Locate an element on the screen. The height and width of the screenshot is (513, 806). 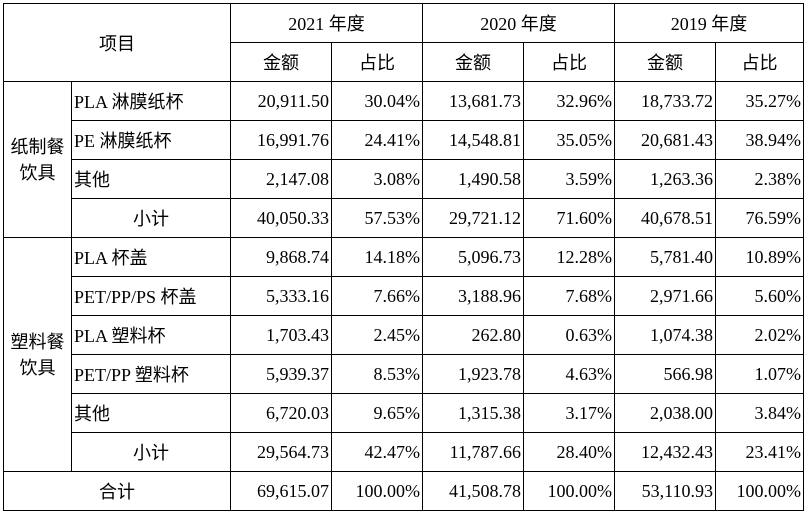
ratio-cell: 7.66% is located at coordinates (377, 296).